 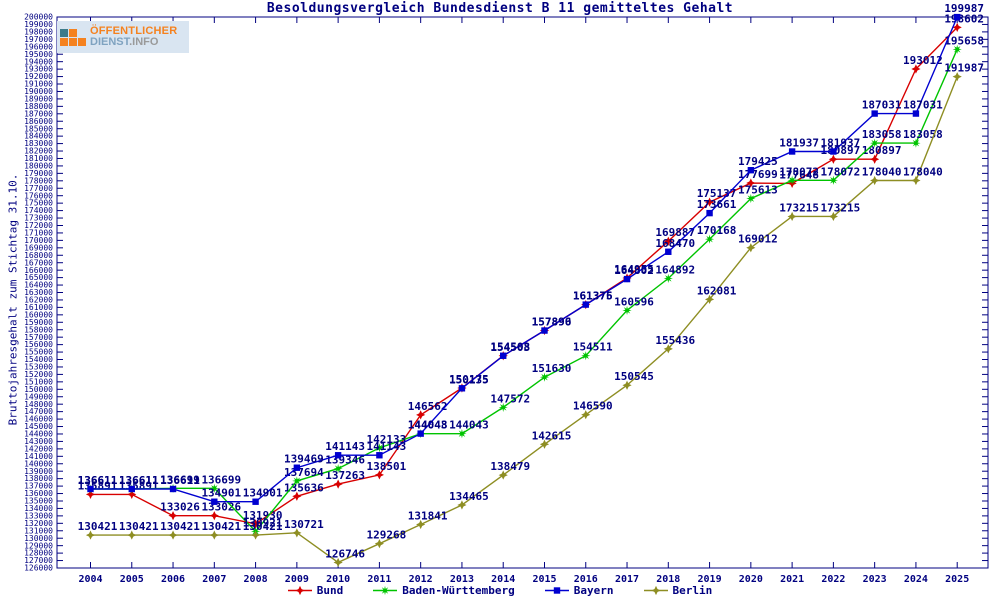 What do you see at coordinates (668, 579) in the screenshot?
I see `svg-text: 2018` at bounding box center [668, 579].